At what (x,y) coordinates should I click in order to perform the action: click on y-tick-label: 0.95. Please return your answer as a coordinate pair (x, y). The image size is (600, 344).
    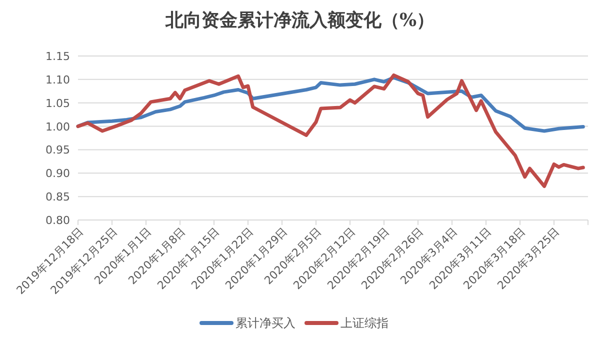
    Looking at the image, I should click on (58, 150).